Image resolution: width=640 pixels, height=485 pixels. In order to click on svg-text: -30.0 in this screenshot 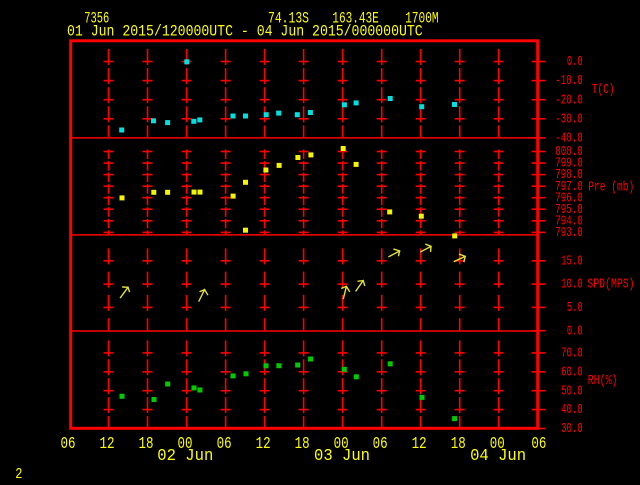, I will do `click(568, 119)`.